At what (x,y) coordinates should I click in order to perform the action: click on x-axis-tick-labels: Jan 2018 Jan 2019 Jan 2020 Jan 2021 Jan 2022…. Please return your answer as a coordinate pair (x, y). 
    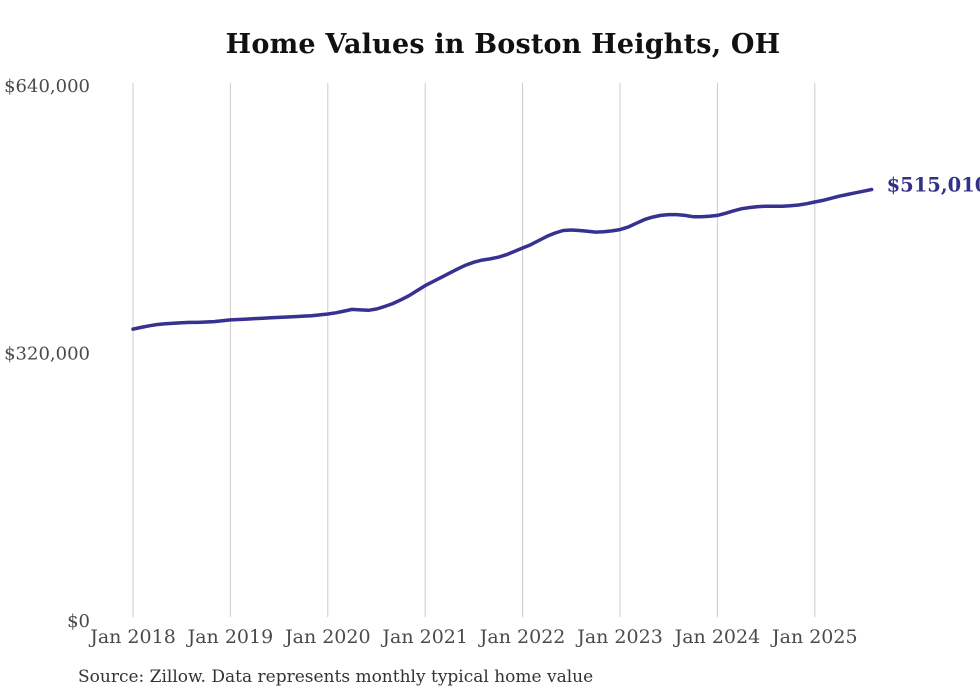
    Looking at the image, I should click on (472, 637).